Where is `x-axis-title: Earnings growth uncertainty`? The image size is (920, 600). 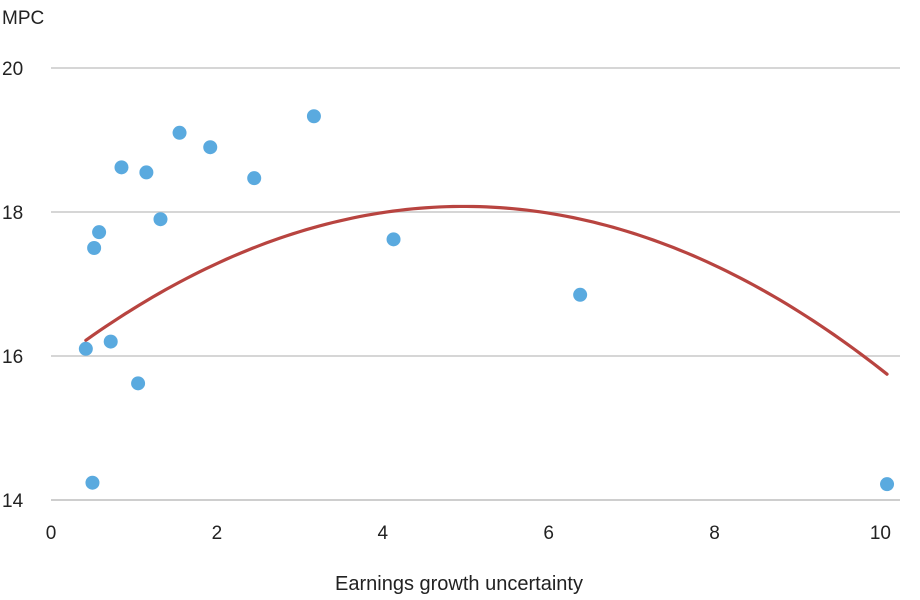 x-axis-title: Earnings growth uncertainty is located at coordinates (459, 584).